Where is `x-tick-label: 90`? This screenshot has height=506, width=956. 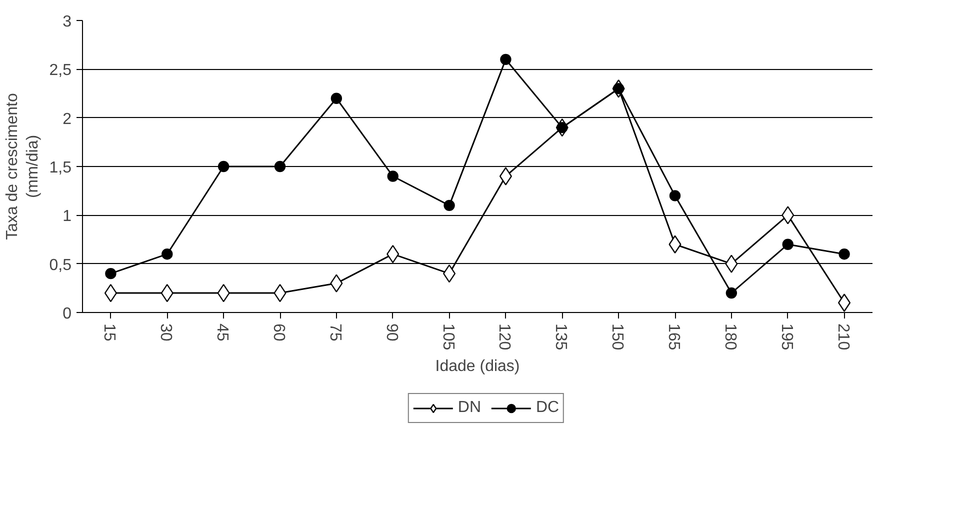
x-tick-label: 90 is located at coordinates (391, 333).